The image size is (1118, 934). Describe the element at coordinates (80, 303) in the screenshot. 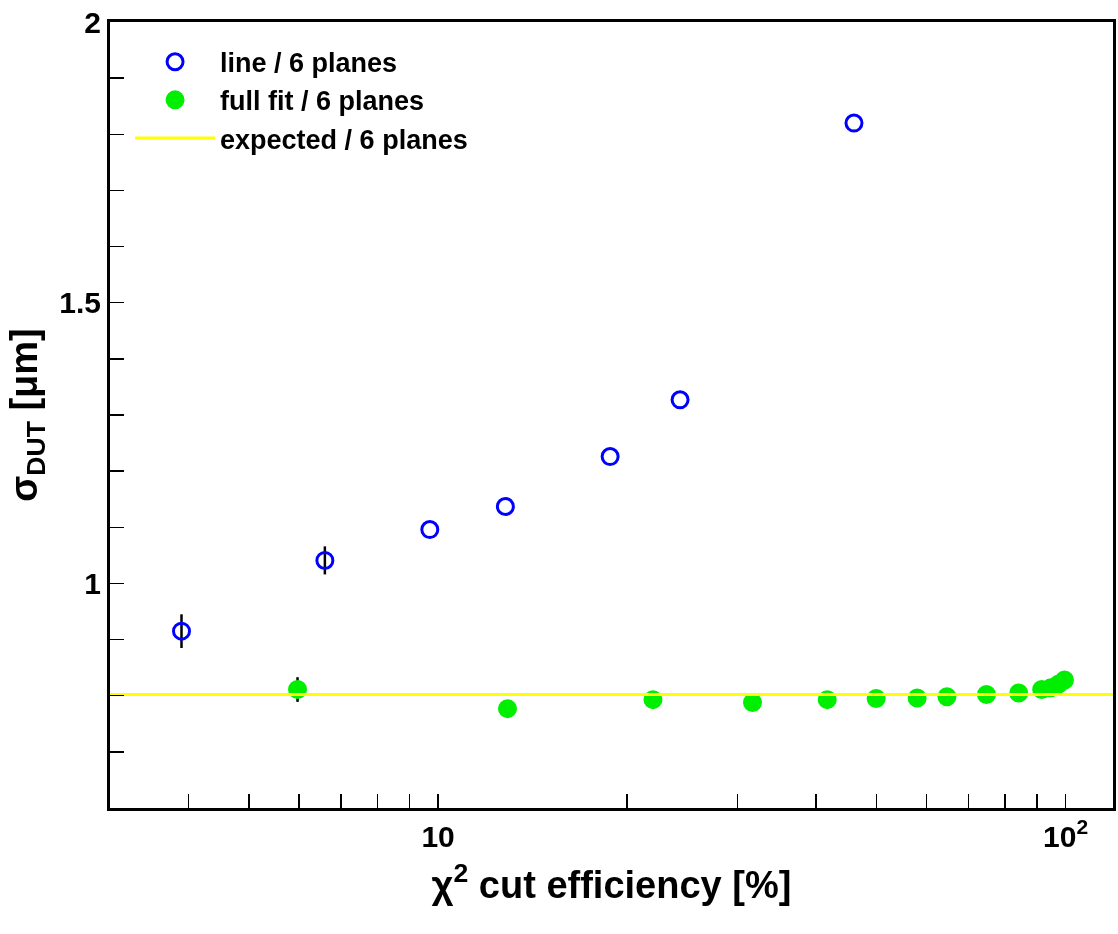

I see `y-tick-label: 1.5` at that location.